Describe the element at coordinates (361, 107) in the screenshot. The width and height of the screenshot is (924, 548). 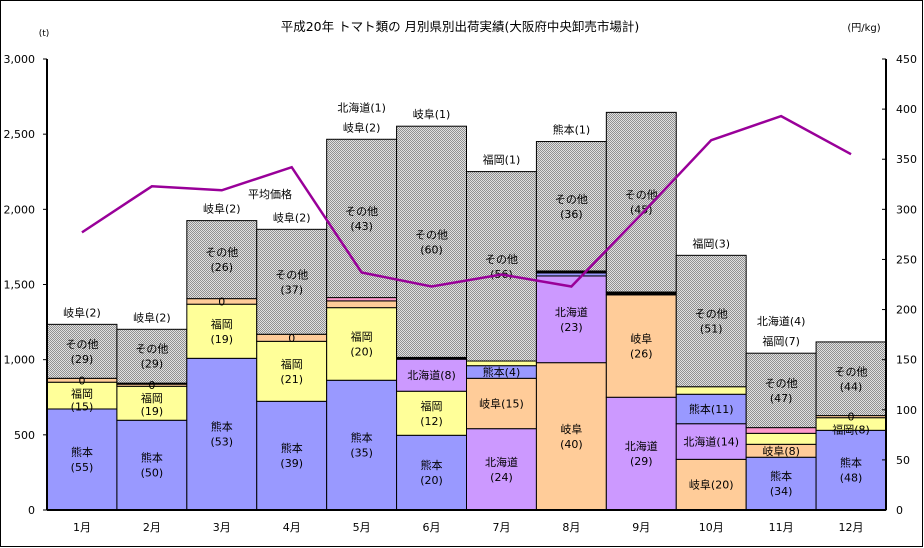
I see `bar-top-label: 北海道(1)` at that location.